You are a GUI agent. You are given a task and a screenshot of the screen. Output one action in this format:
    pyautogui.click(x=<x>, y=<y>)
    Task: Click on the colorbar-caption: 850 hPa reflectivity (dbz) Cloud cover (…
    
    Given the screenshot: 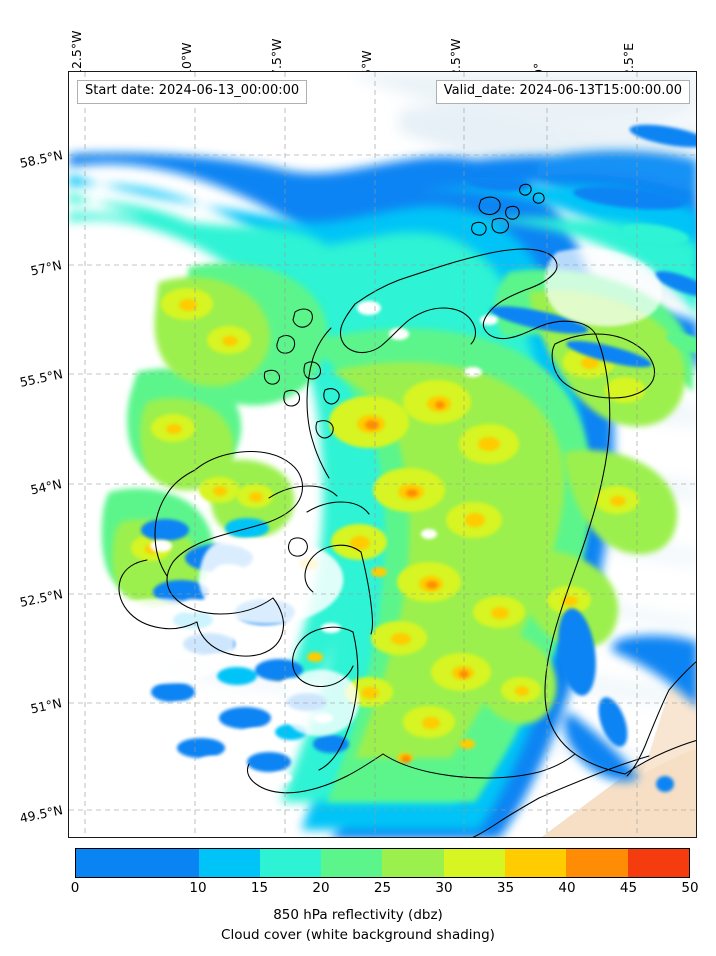 What is the action you would take?
    pyautogui.click(x=358, y=925)
    